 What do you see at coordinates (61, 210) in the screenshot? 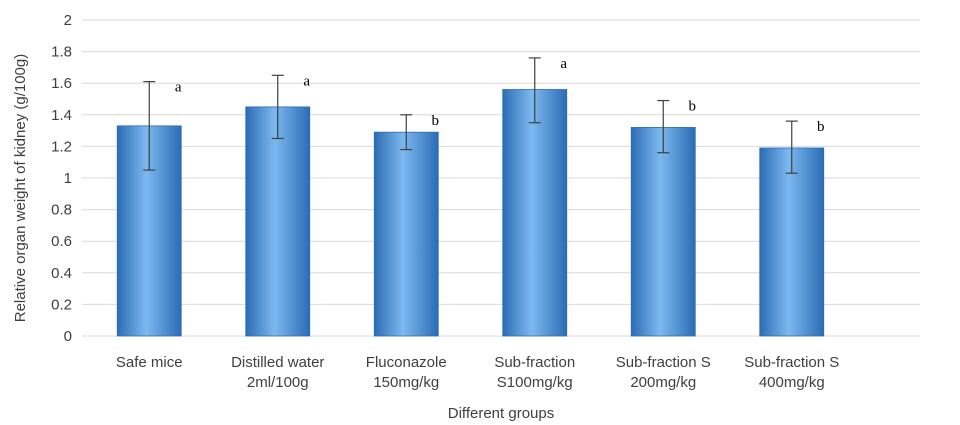
I see `y-tick-label: 0.8` at bounding box center [61, 210].